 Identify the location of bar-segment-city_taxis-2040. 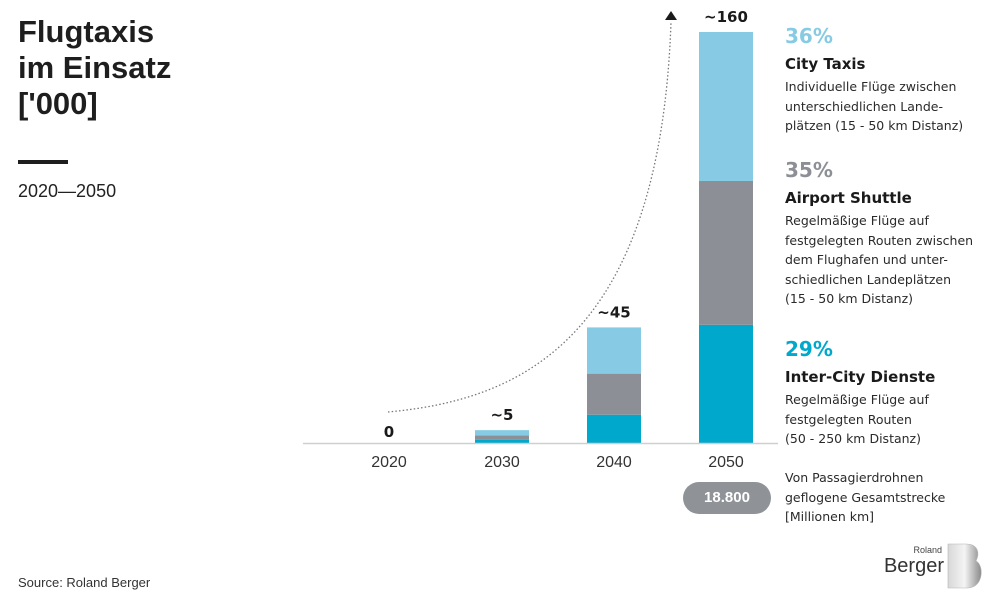
(614, 350).